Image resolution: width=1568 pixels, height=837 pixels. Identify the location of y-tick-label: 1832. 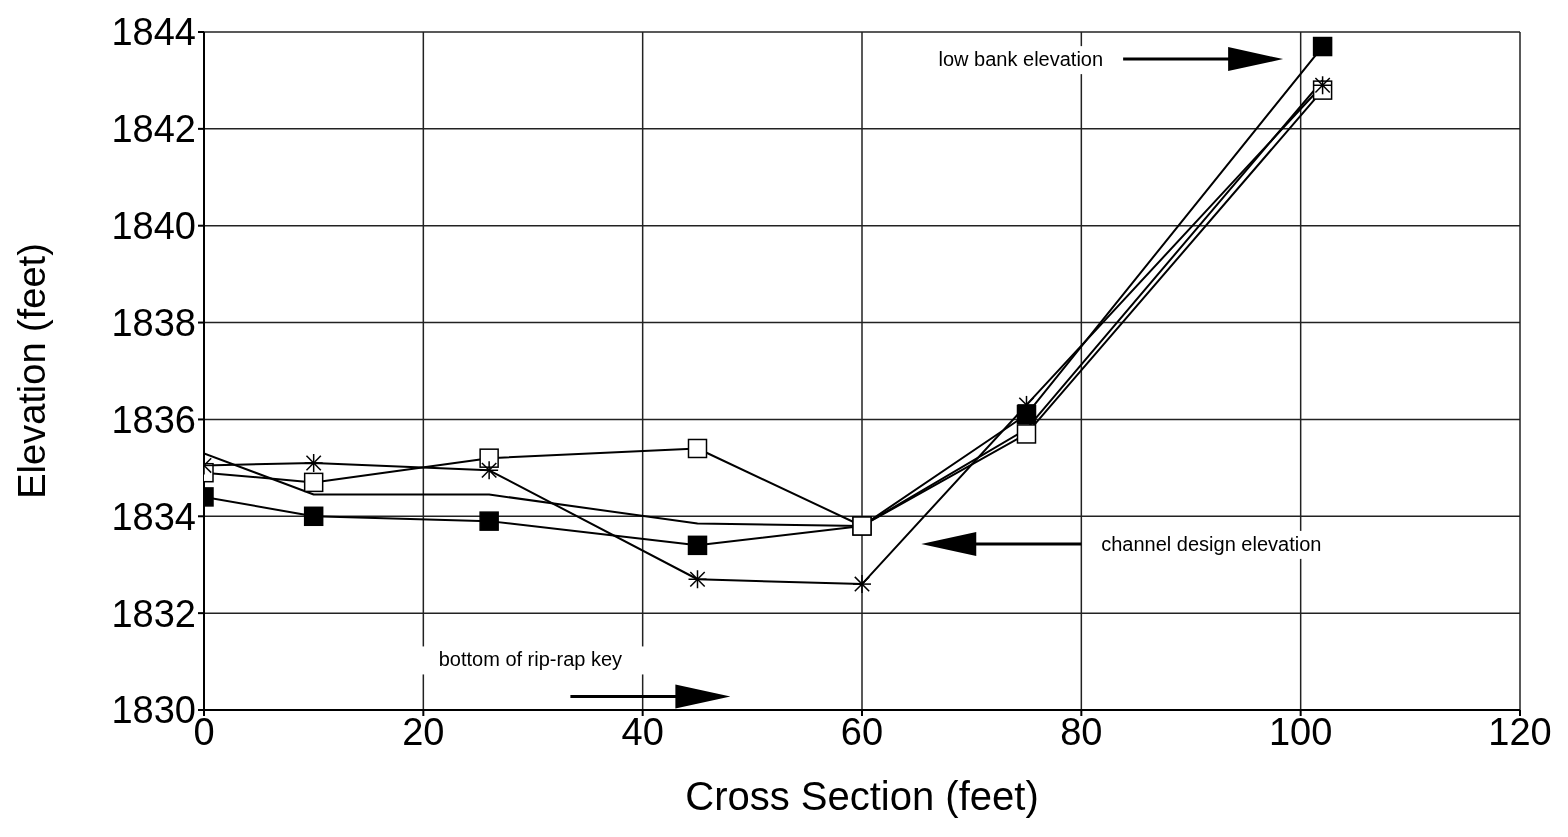
(153, 613).